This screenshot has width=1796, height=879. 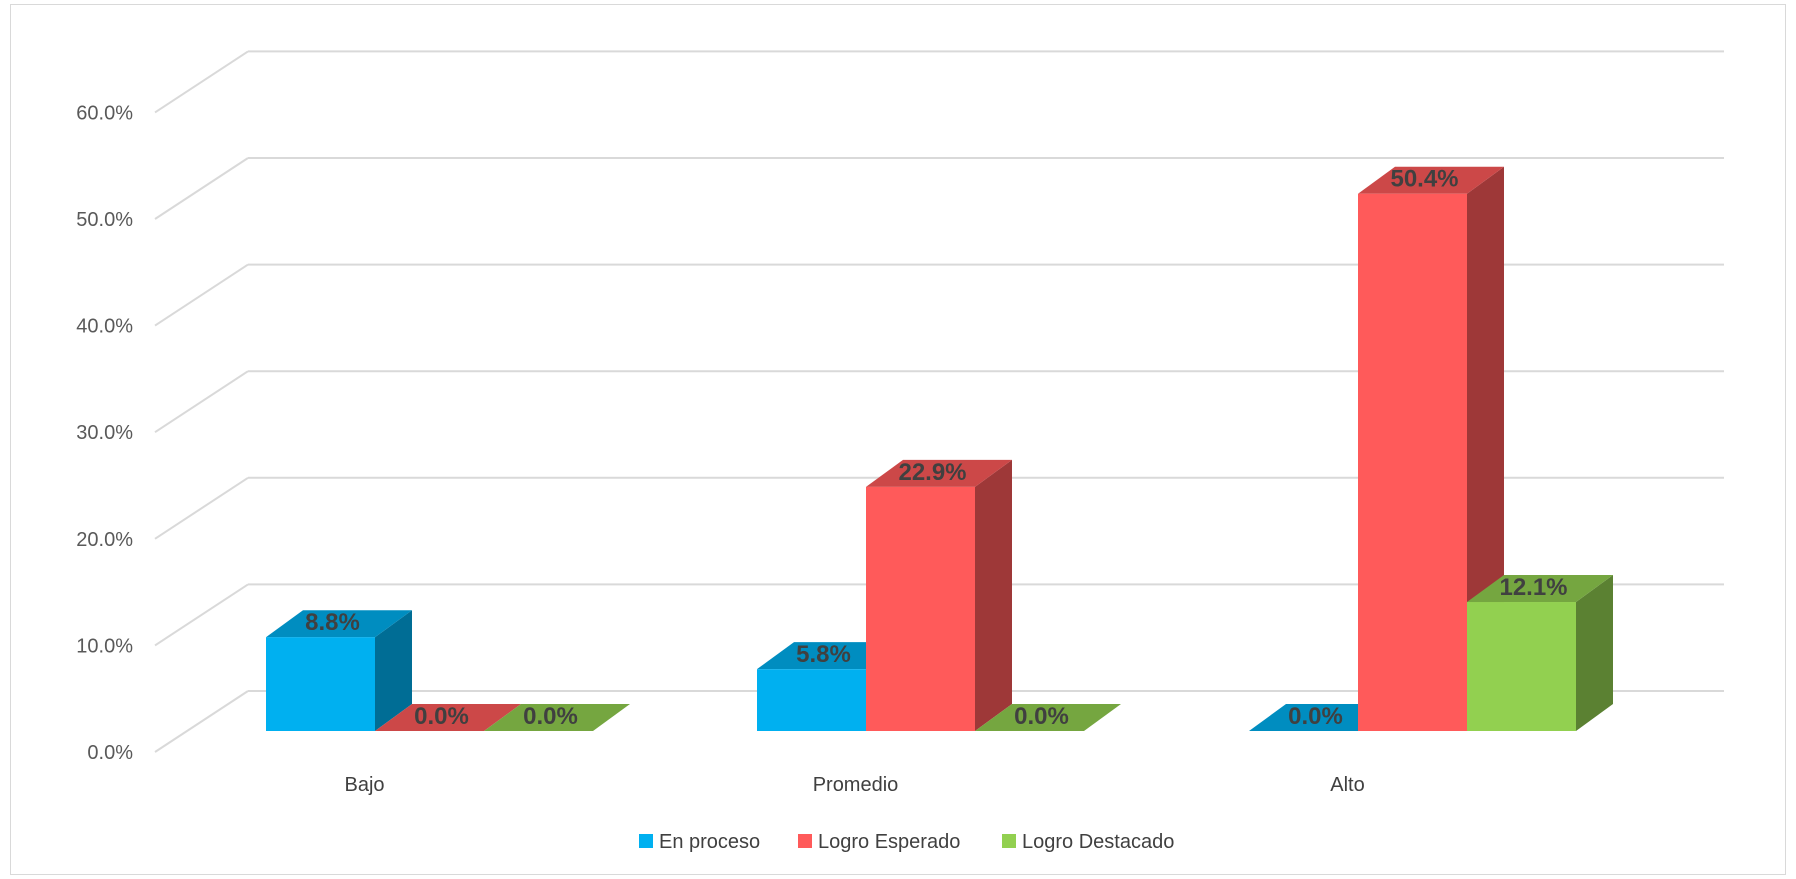 I want to click on legend-label: Logro Esperado, so click(x=889, y=842).